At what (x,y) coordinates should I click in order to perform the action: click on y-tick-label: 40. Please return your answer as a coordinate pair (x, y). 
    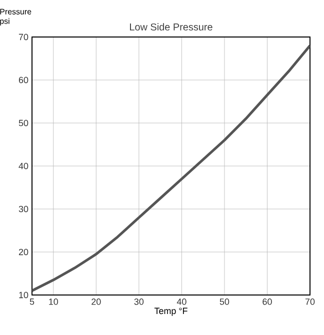
    Looking at the image, I should click on (23, 166).